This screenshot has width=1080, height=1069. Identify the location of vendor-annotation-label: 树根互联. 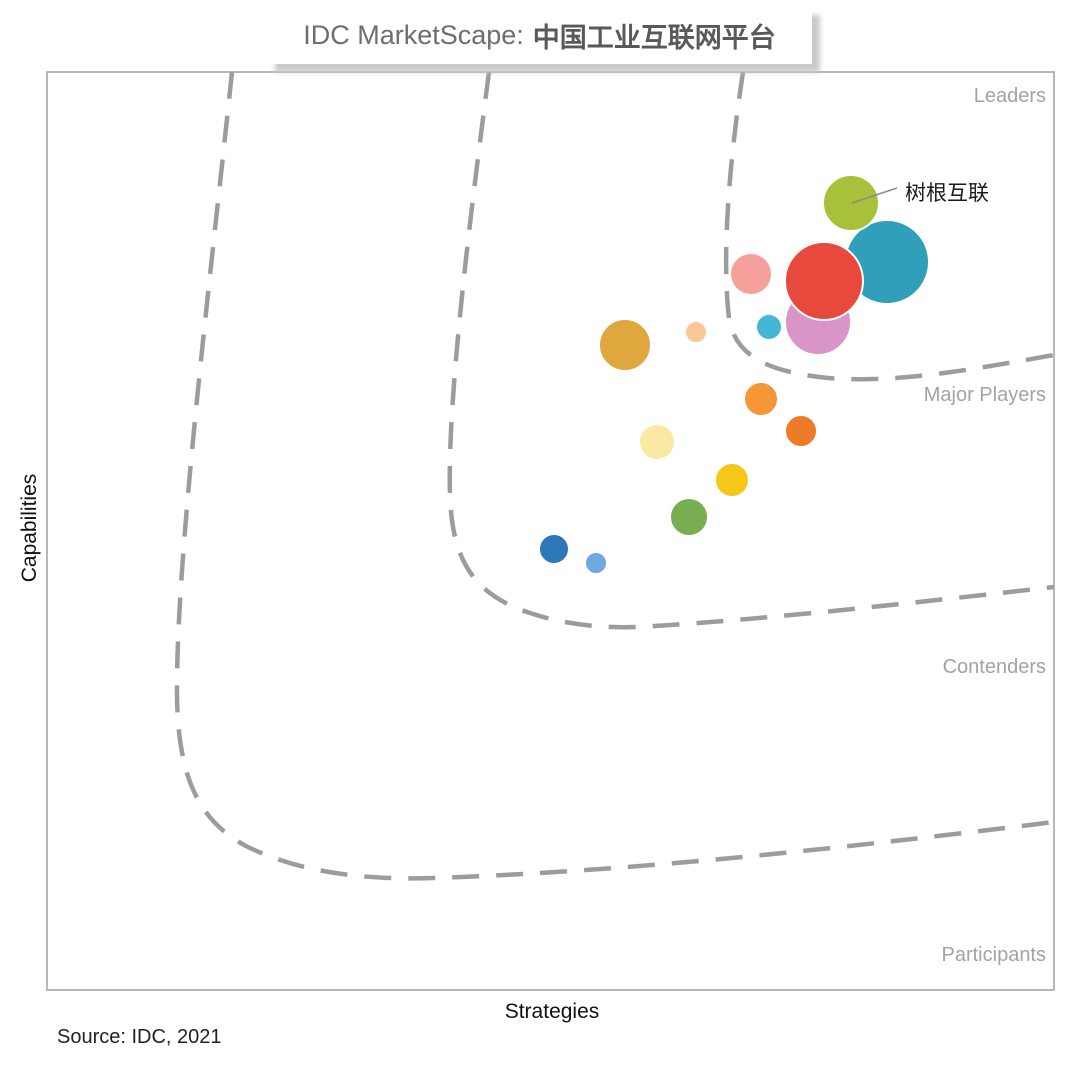
(947, 193).